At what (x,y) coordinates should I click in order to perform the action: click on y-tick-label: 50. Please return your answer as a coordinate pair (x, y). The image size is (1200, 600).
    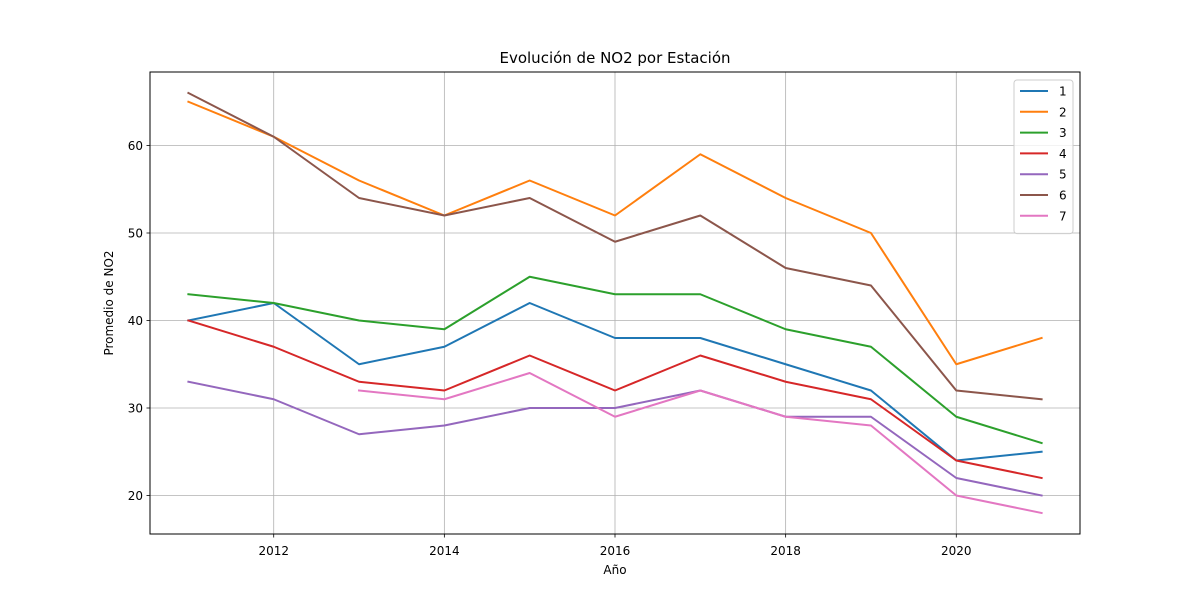
    Looking at the image, I should click on (135, 234).